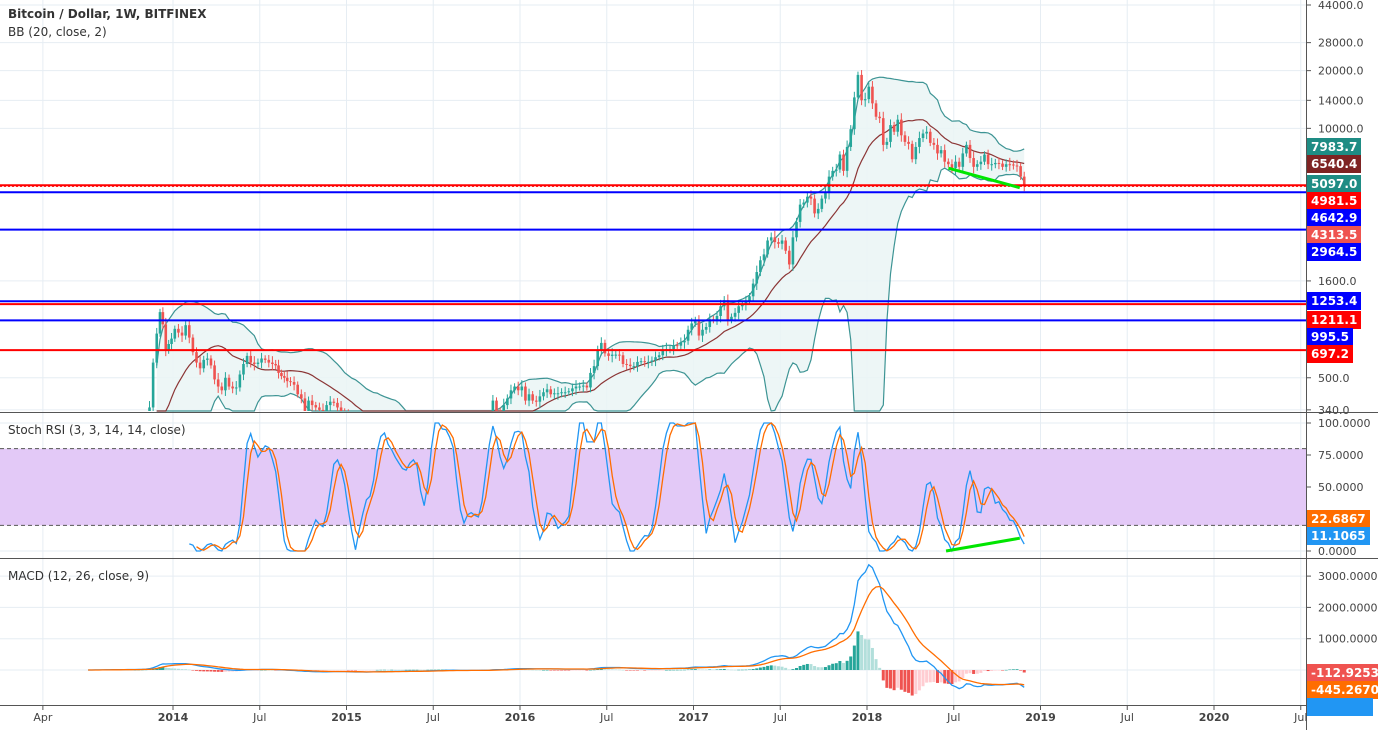 The height and width of the screenshot is (730, 1378). What do you see at coordinates (1214, 717) in the screenshot?
I see `time-axis-label: 2020` at bounding box center [1214, 717].